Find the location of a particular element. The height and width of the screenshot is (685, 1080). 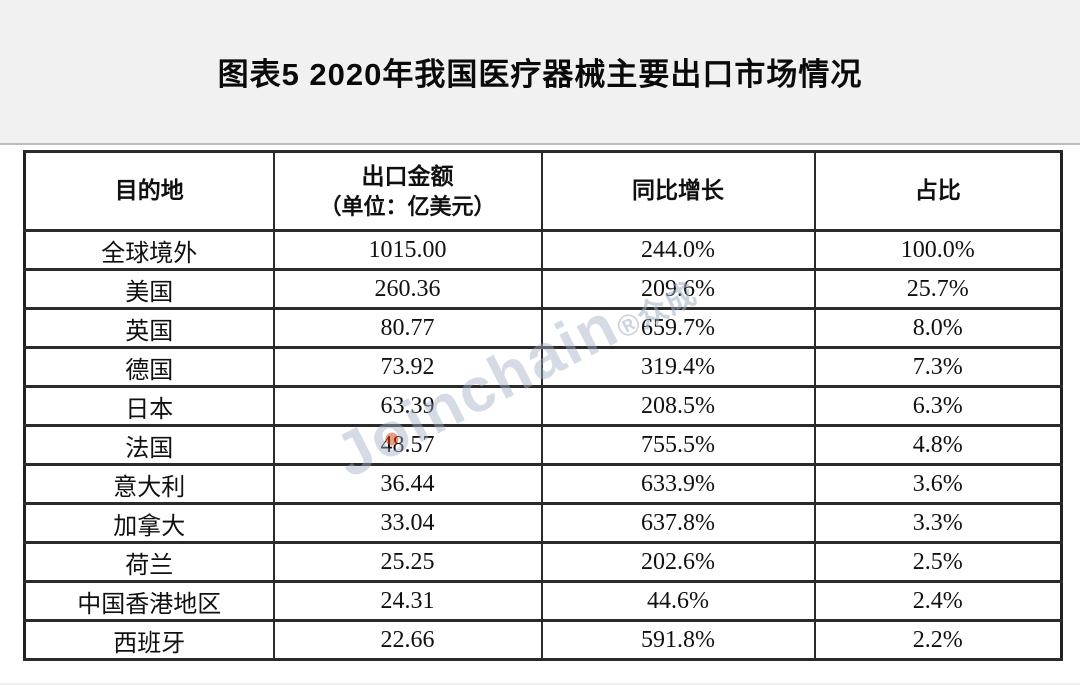

cell-destination: 荷兰 is located at coordinates (149, 562).